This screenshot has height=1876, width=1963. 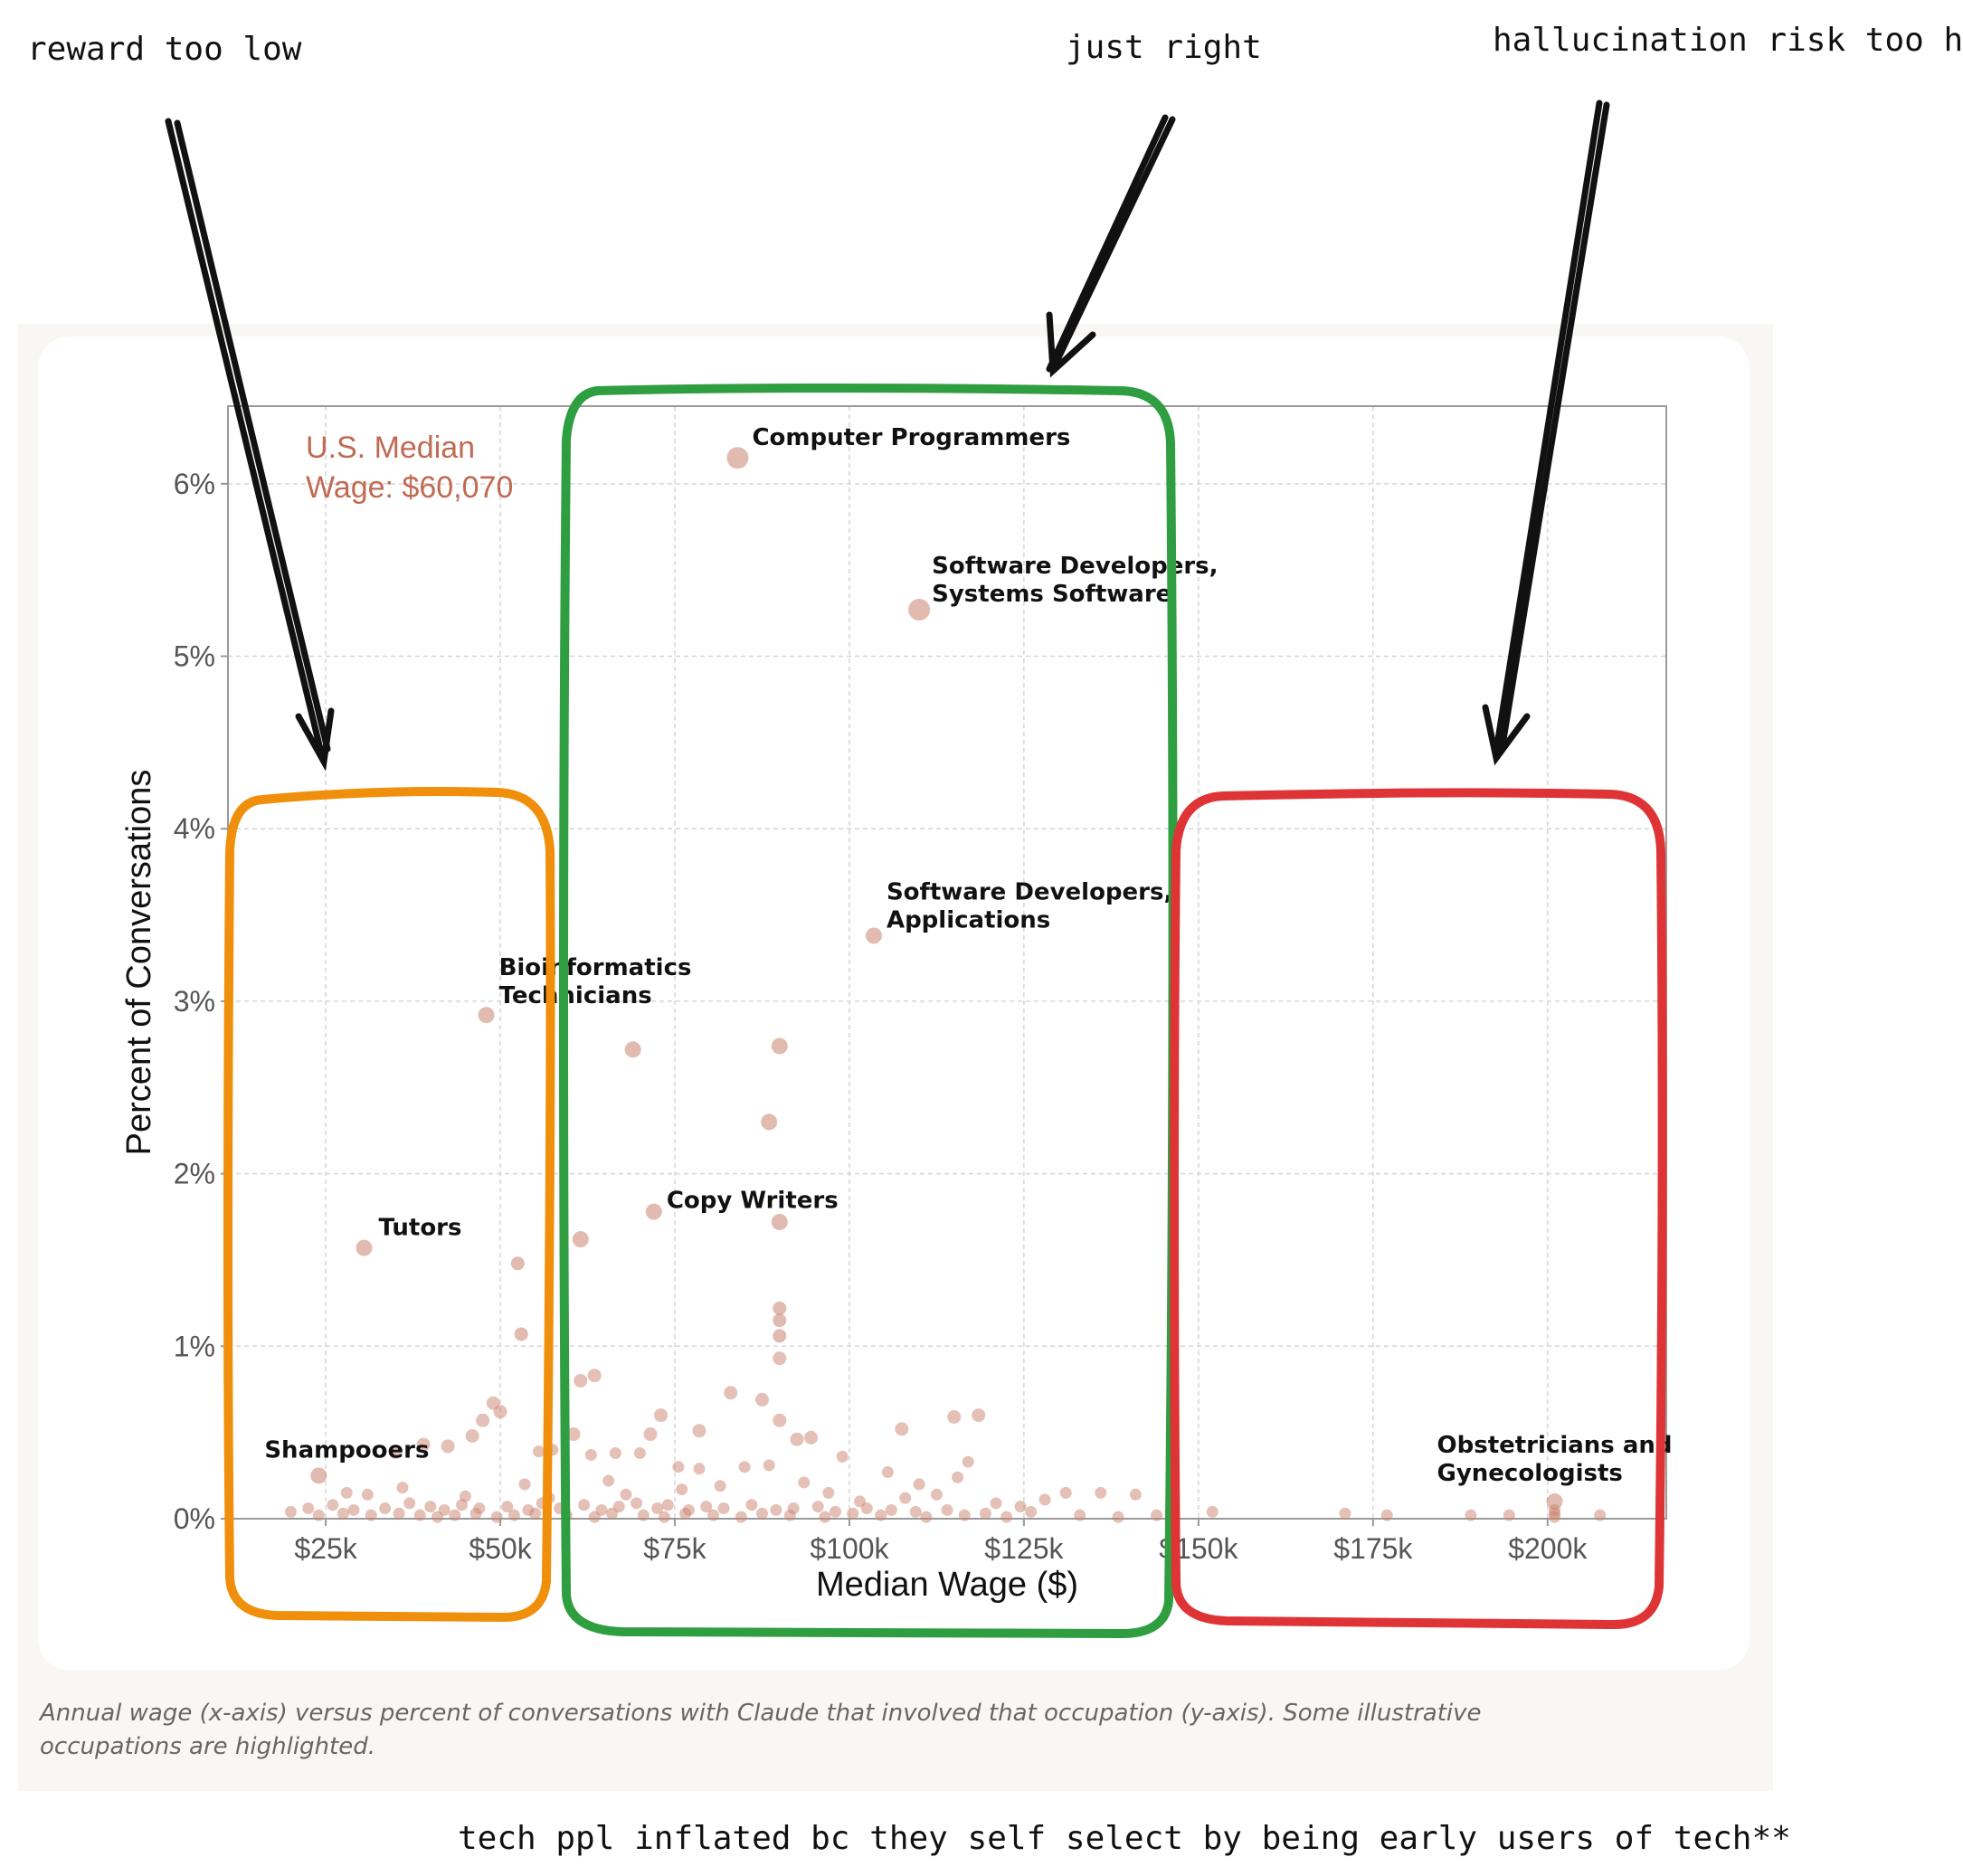 What do you see at coordinates (947, 1585) in the screenshot?
I see `x-axis-title: Median Wage ($)` at bounding box center [947, 1585].